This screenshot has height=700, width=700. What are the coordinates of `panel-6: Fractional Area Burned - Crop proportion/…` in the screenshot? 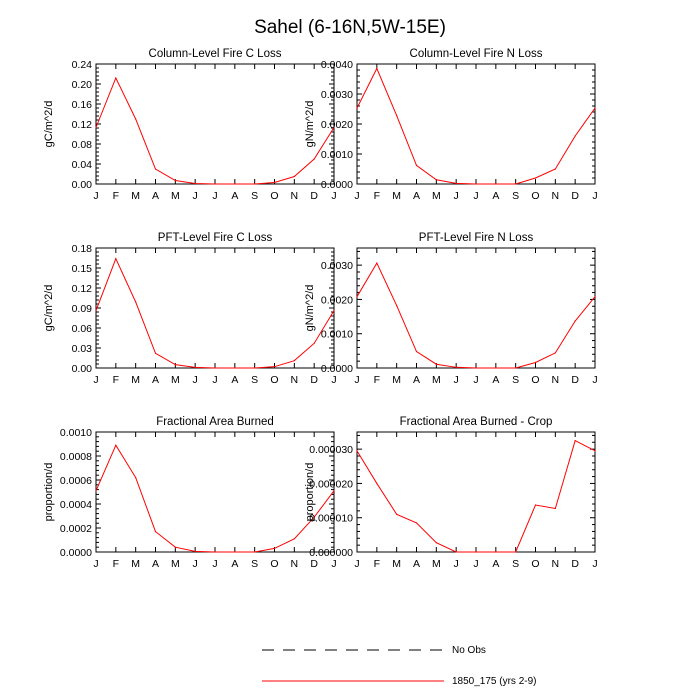 It's located at (451, 493).